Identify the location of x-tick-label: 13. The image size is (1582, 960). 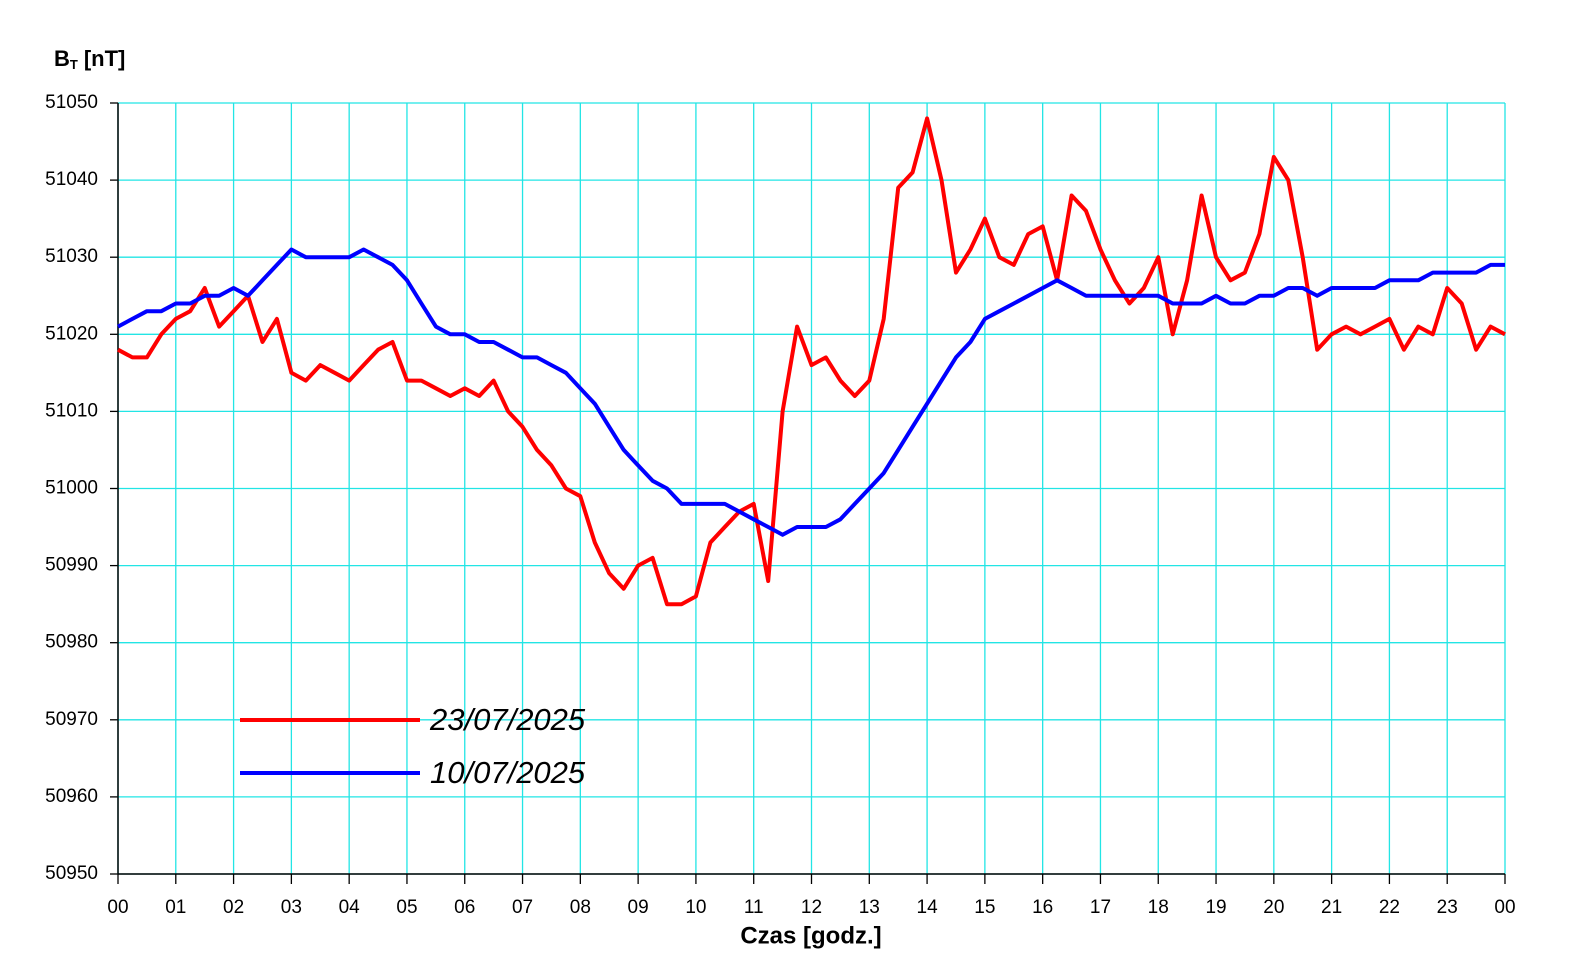
(869, 907).